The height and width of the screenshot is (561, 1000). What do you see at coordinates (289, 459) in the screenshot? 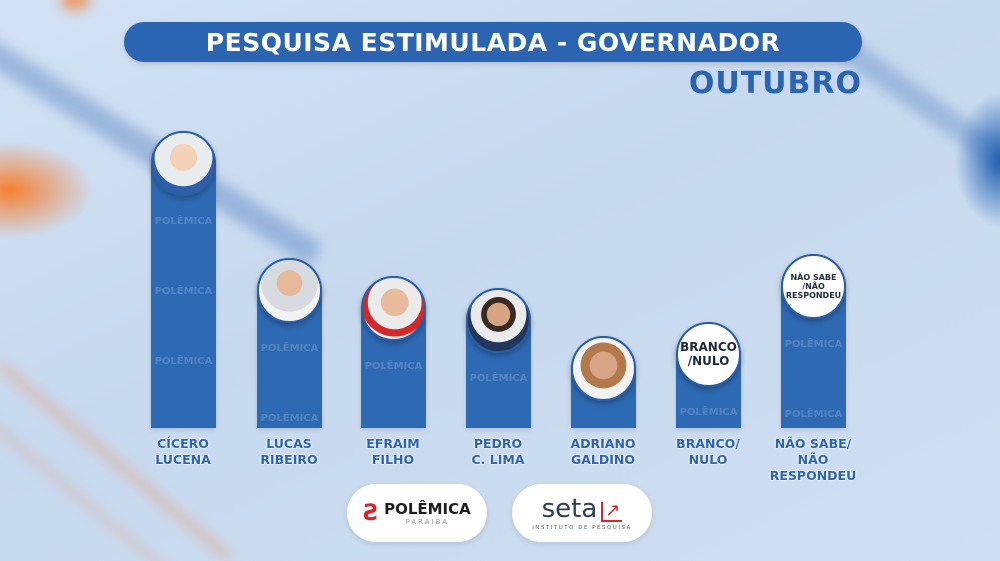
I see `bar-label-line2: RIBEIRO` at bounding box center [289, 459].